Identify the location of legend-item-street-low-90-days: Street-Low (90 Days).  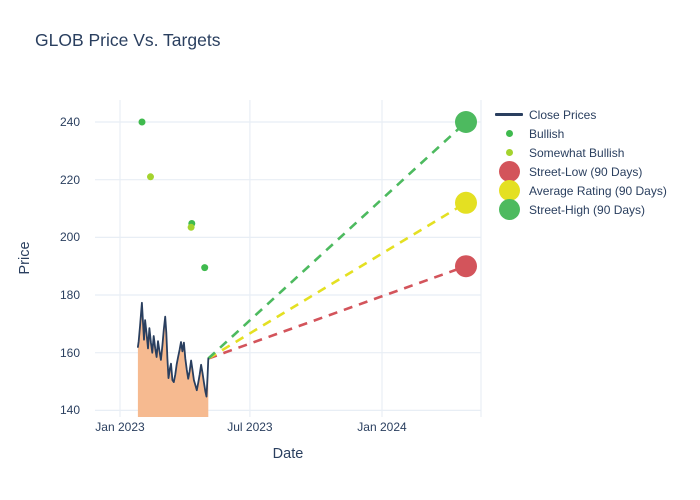
(579, 171).